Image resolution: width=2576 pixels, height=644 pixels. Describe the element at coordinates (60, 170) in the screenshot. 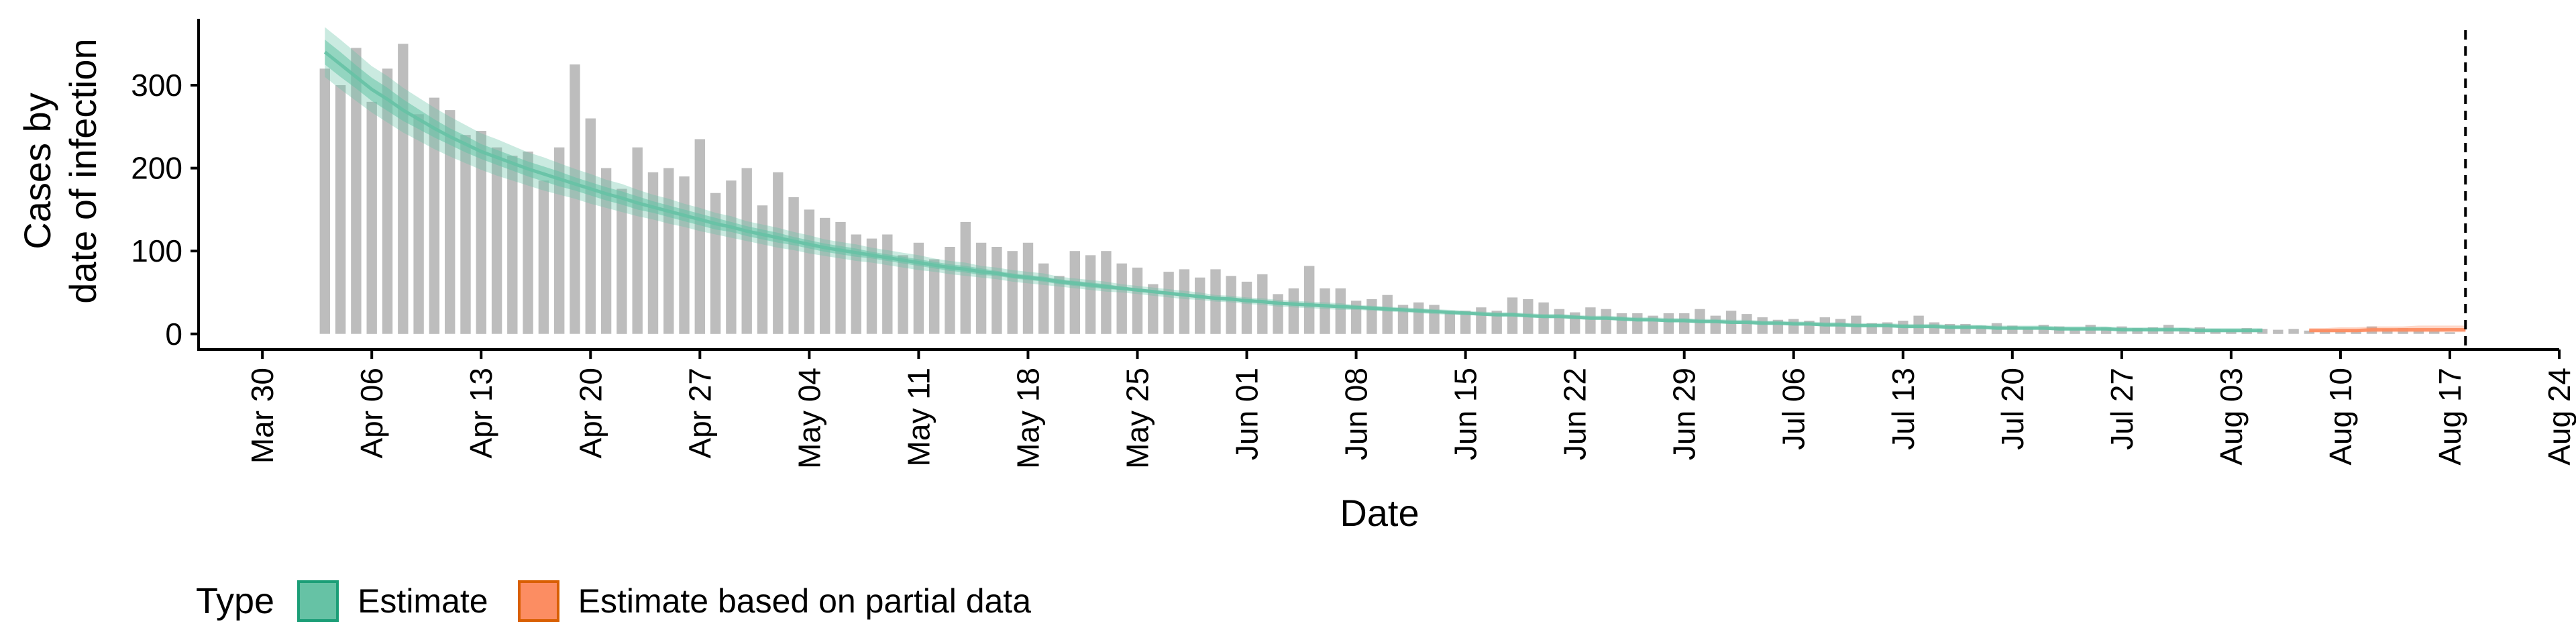

I see `y-axis-title: Cases bydate of infection` at that location.